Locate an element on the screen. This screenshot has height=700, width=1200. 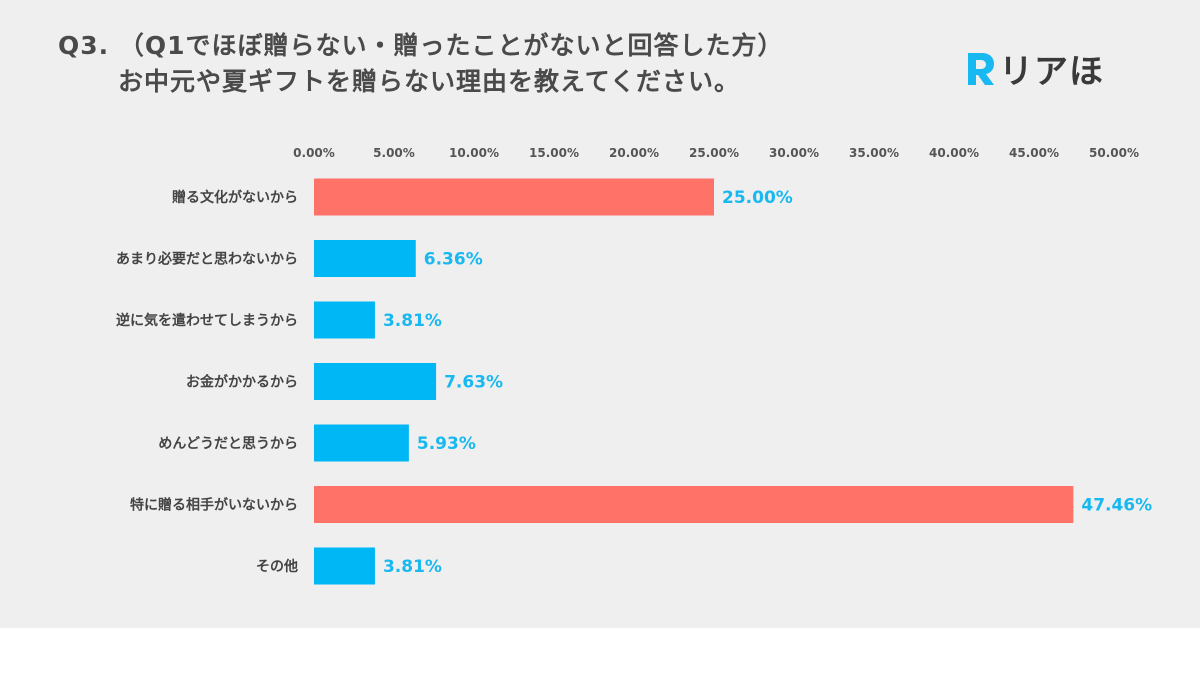
category-label: 逆に気を遣わせてしまうから is located at coordinates (207, 320).